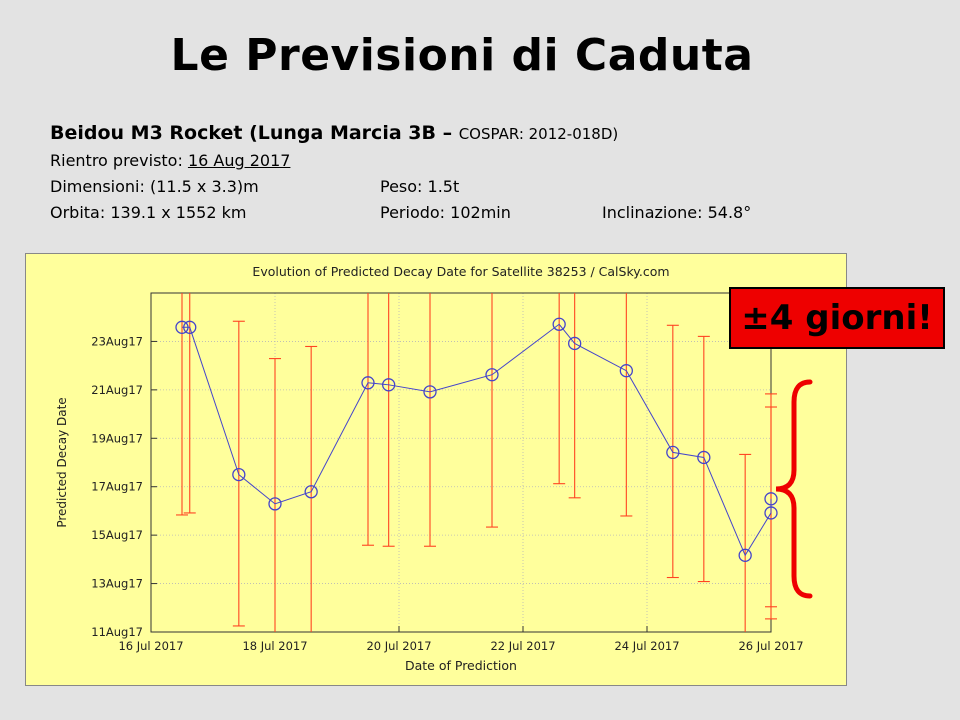  I want to click on y-tick-label: 23Aug17, so click(117, 341).